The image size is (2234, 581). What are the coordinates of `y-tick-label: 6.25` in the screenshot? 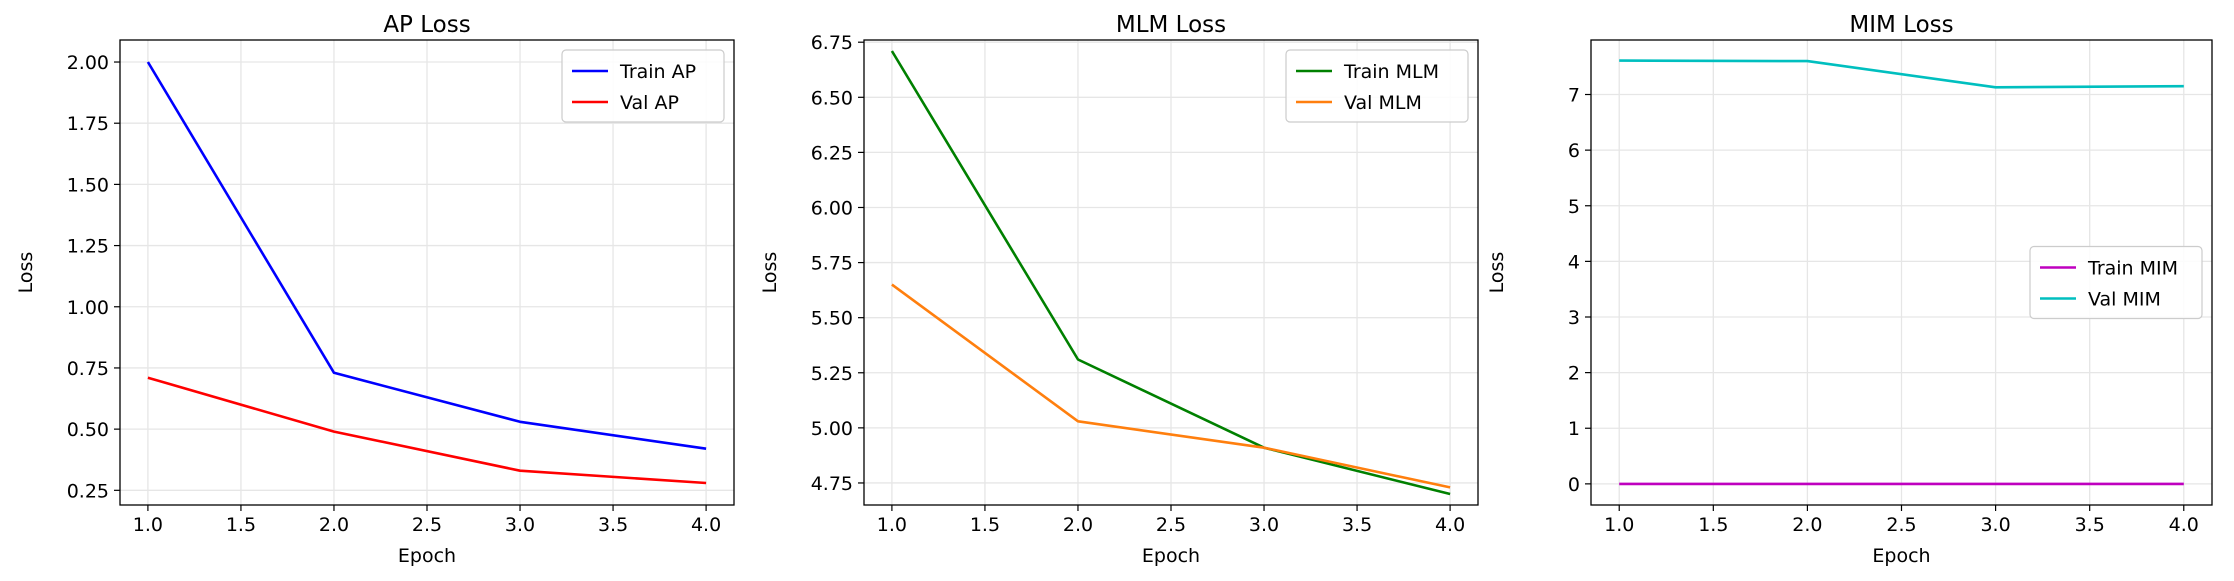 It's located at (832, 153).